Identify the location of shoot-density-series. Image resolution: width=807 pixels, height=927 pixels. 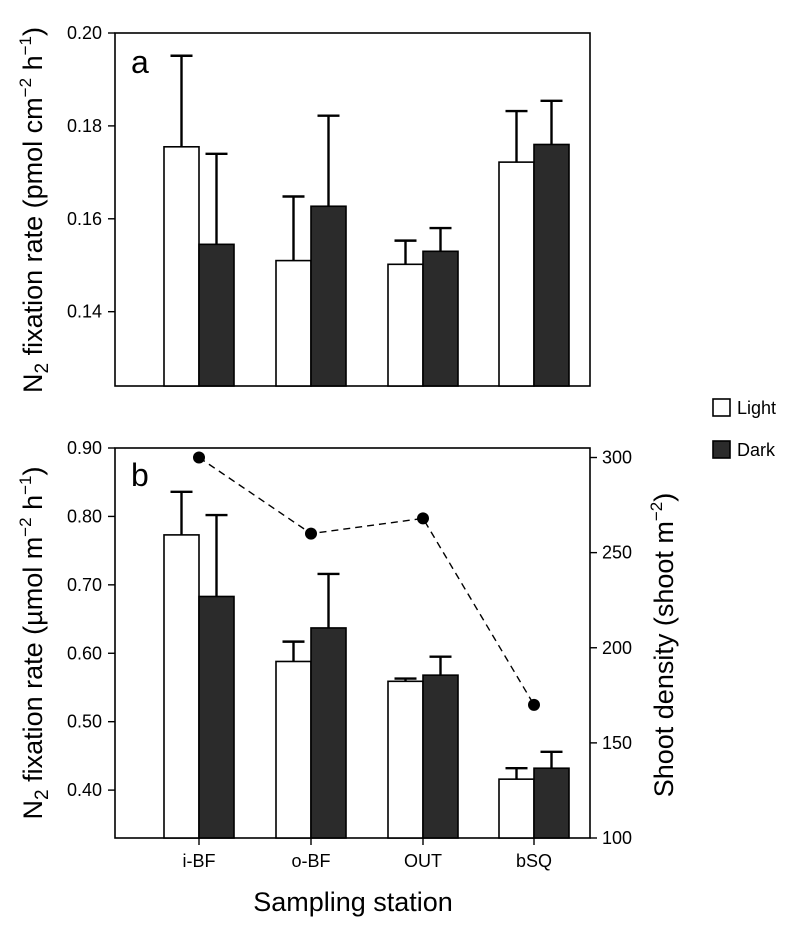
(366, 581).